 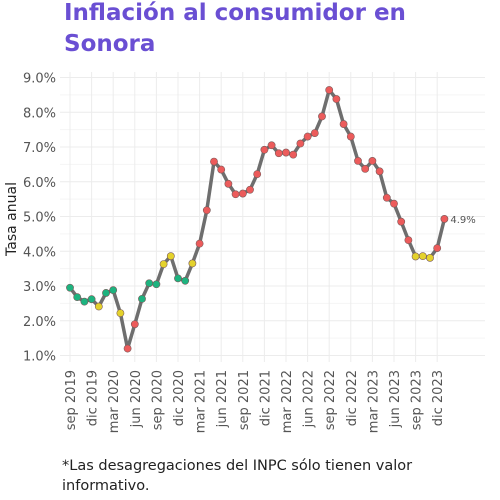 What do you see at coordinates (352, 398) in the screenshot?
I see `x-tick-label: dic 2022` at bounding box center [352, 398].